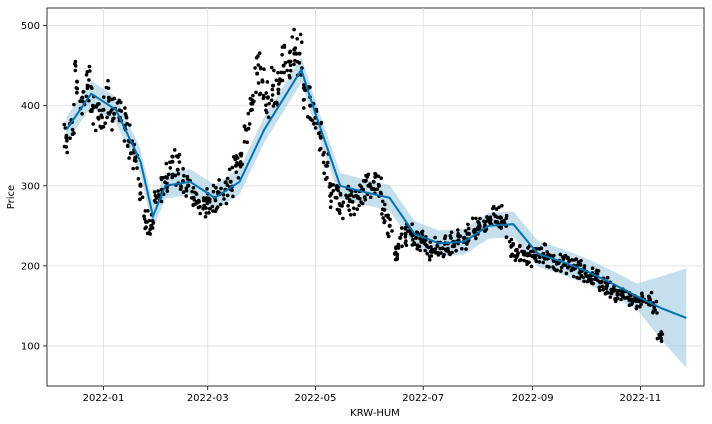  Describe the element at coordinates (30, 266) in the screenshot. I see `y-tick-label: 200` at that location.